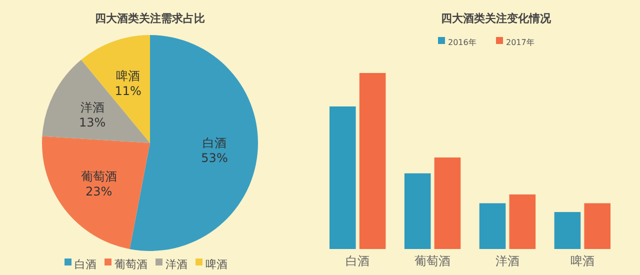 This screenshot has height=275, width=640. Describe the element at coordinates (214, 143) in the screenshot. I see `slice-label: 白酒` at that location.